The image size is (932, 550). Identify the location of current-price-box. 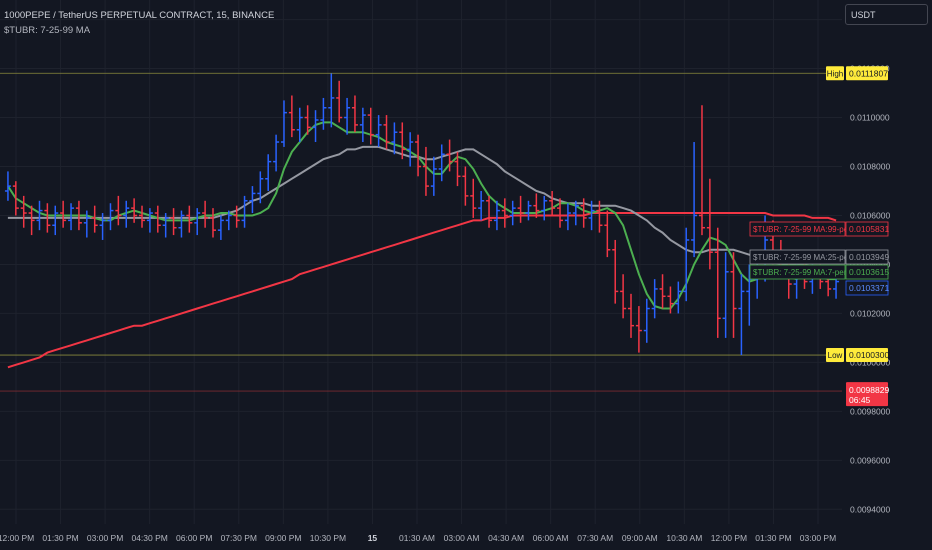
(867, 394).